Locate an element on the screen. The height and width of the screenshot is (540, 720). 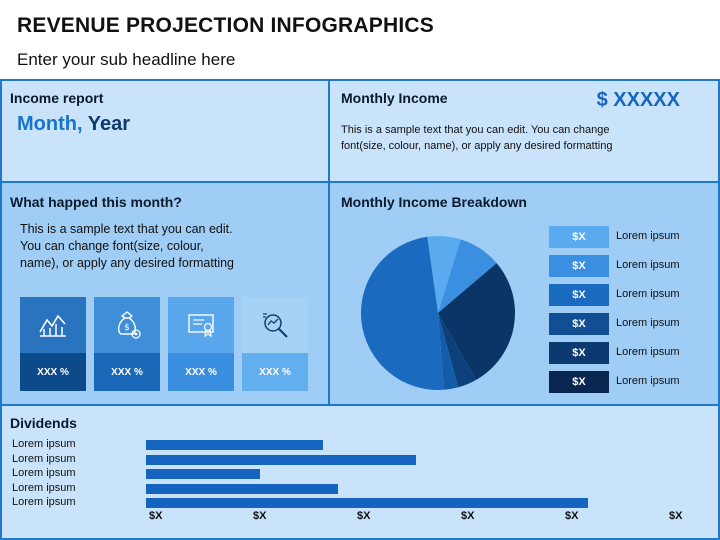
dividend-label-3: Lorem ipsum is located at coordinates (44, 487).